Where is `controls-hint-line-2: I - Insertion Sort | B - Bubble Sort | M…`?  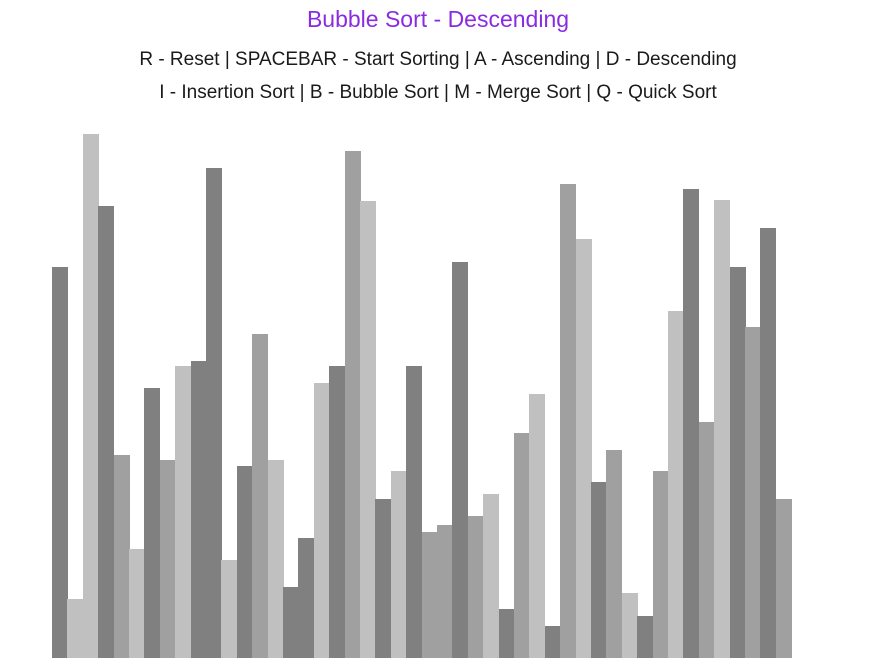
controls-hint-line-2: I - Insertion Sort | B - Bubble Sort | M… is located at coordinates (438, 92).